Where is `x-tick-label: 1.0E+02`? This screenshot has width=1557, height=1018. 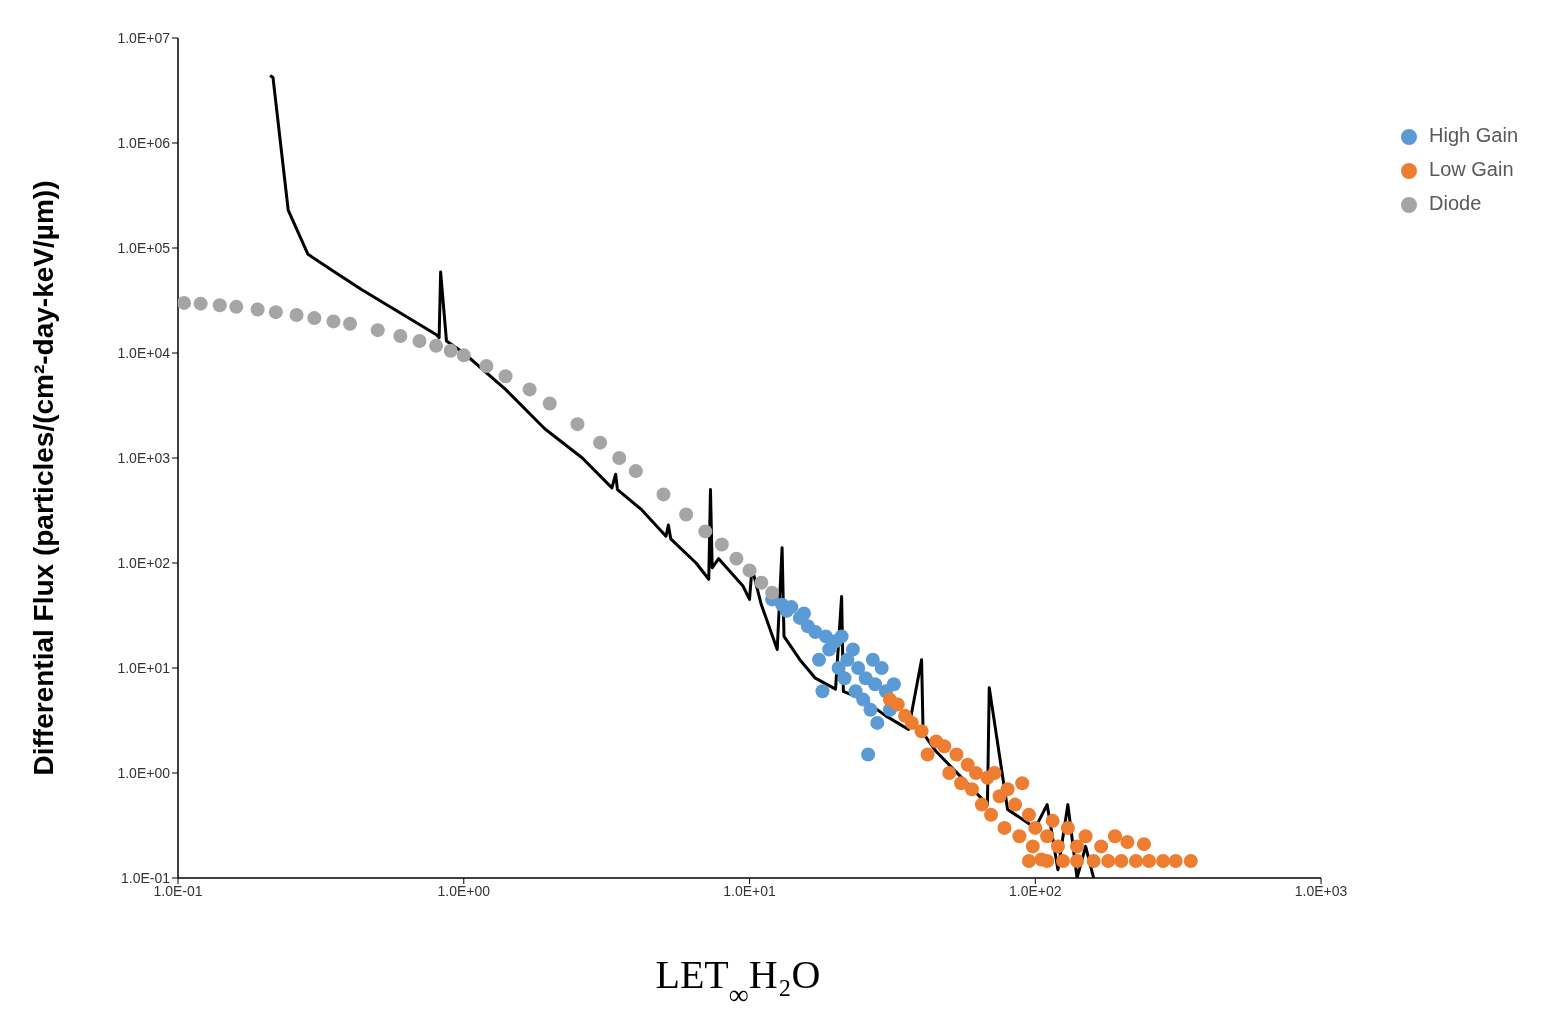 x-tick-label: 1.0E+02 is located at coordinates (1035, 890).